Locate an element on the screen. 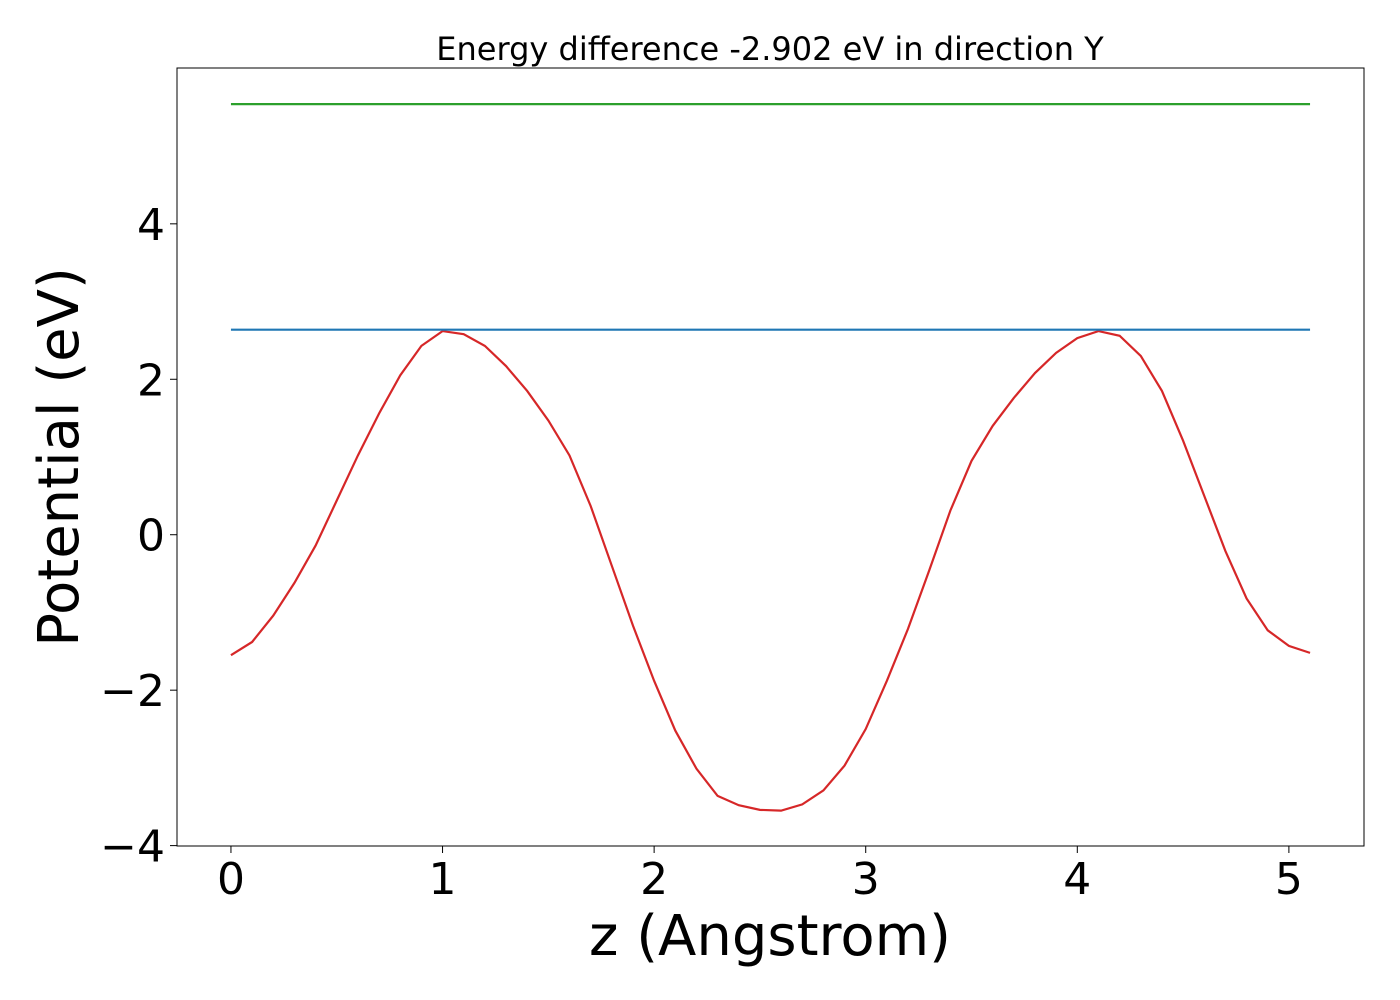 The image size is (1400, 1000). x-axis-label: z (Angstrom) is located at coordinates (770, 936).